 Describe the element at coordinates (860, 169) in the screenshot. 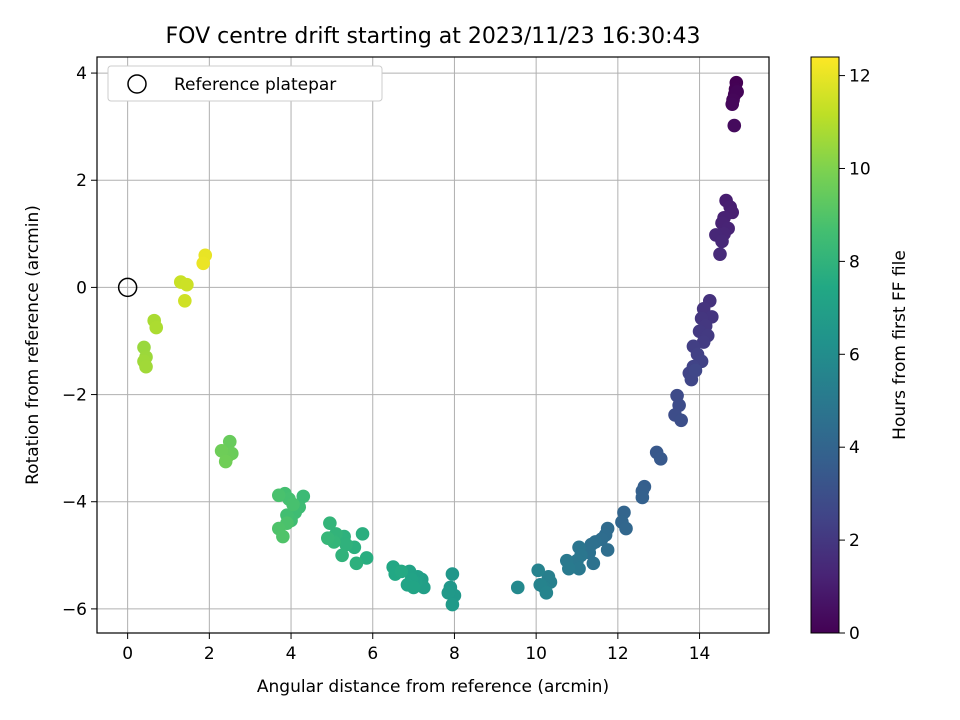

I see `colorbar-tick-label: 10` at that location.